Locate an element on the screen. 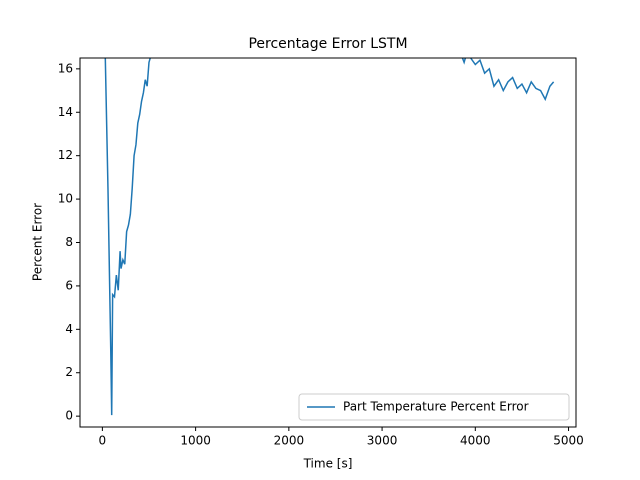 The image size is (640, 480). y-tick-label: 4 is located at coordinates (69, 329).